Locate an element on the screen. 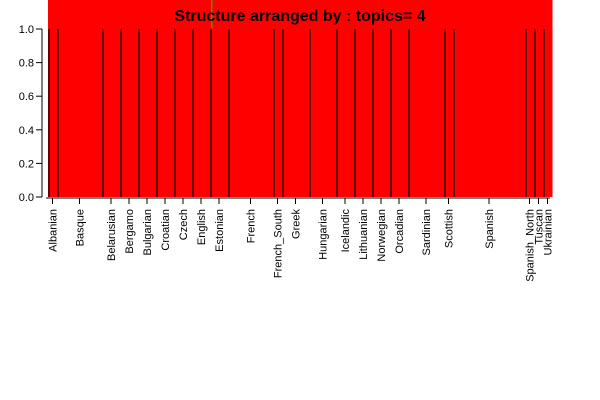 Image resolution: width=600 pixels, height=400 pixels. bar-spanish_north is located at coordinates (530, 98).